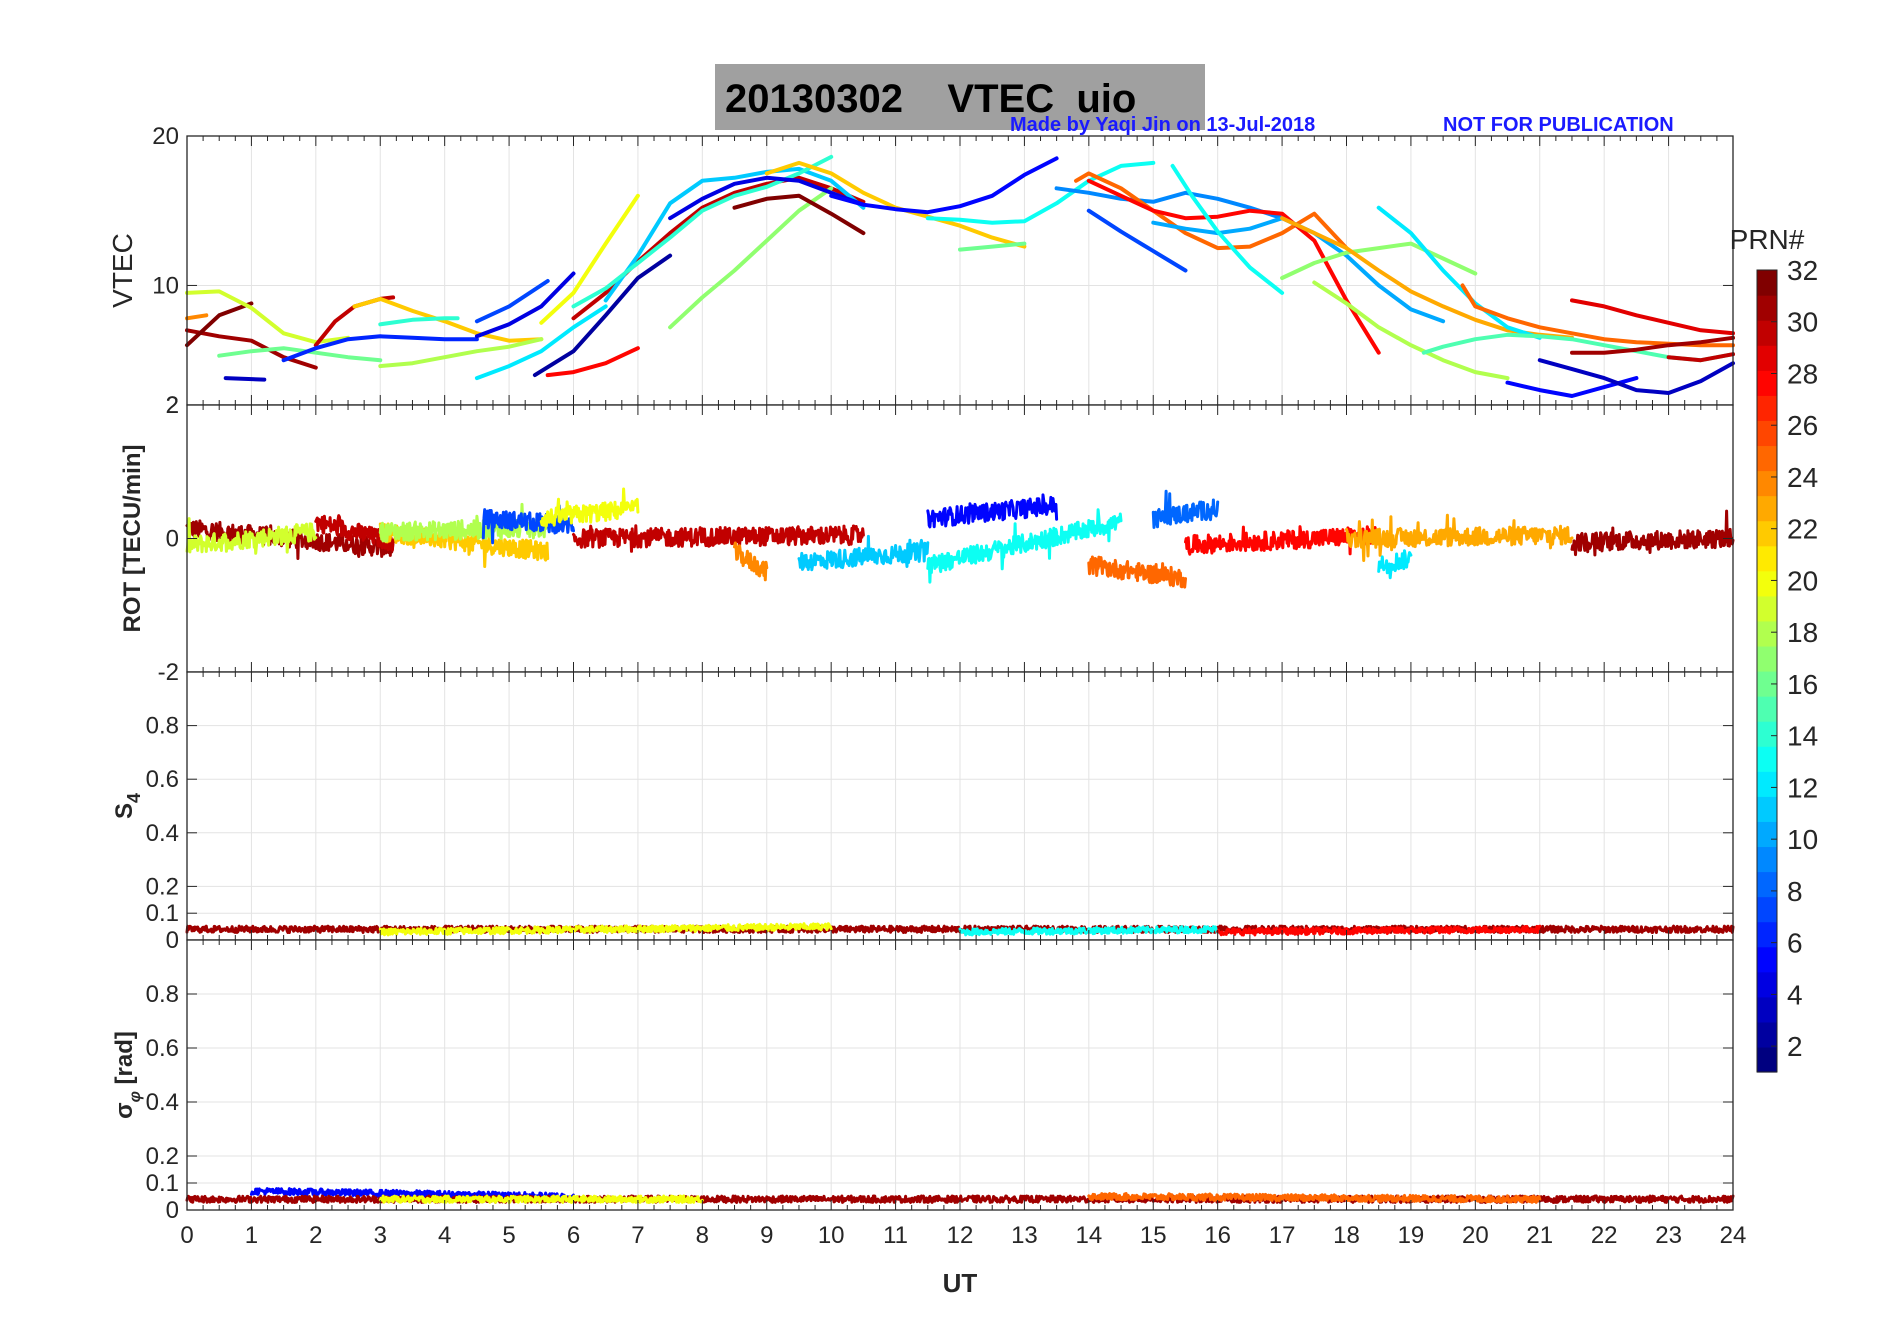 This screenshot has width=1902, height=1330. Describe the element at coordinates (960, 1235) in the screenshot. I see `x-tick-label: 12` at that location.